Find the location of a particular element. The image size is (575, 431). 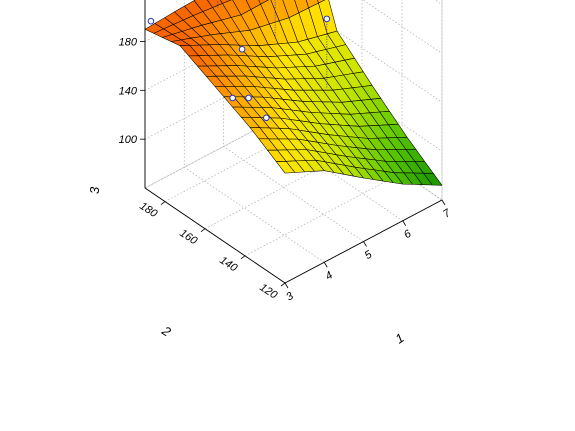

z-tick-label: 180 is located at coordinates (128, 42).